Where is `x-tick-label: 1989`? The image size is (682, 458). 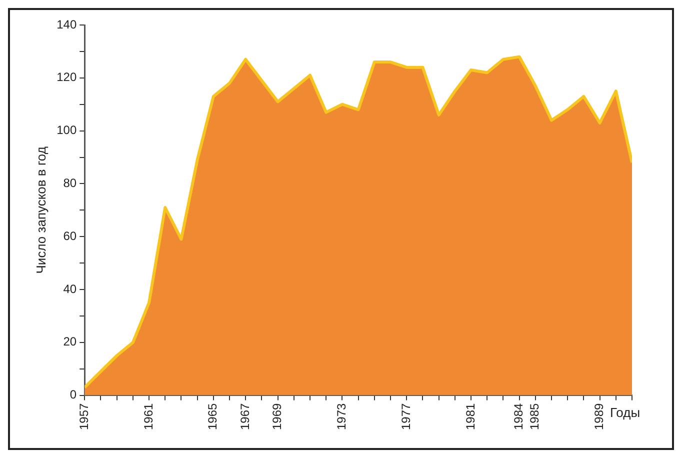
x-tick-label: 1989 is located at coordinates (599, 416).